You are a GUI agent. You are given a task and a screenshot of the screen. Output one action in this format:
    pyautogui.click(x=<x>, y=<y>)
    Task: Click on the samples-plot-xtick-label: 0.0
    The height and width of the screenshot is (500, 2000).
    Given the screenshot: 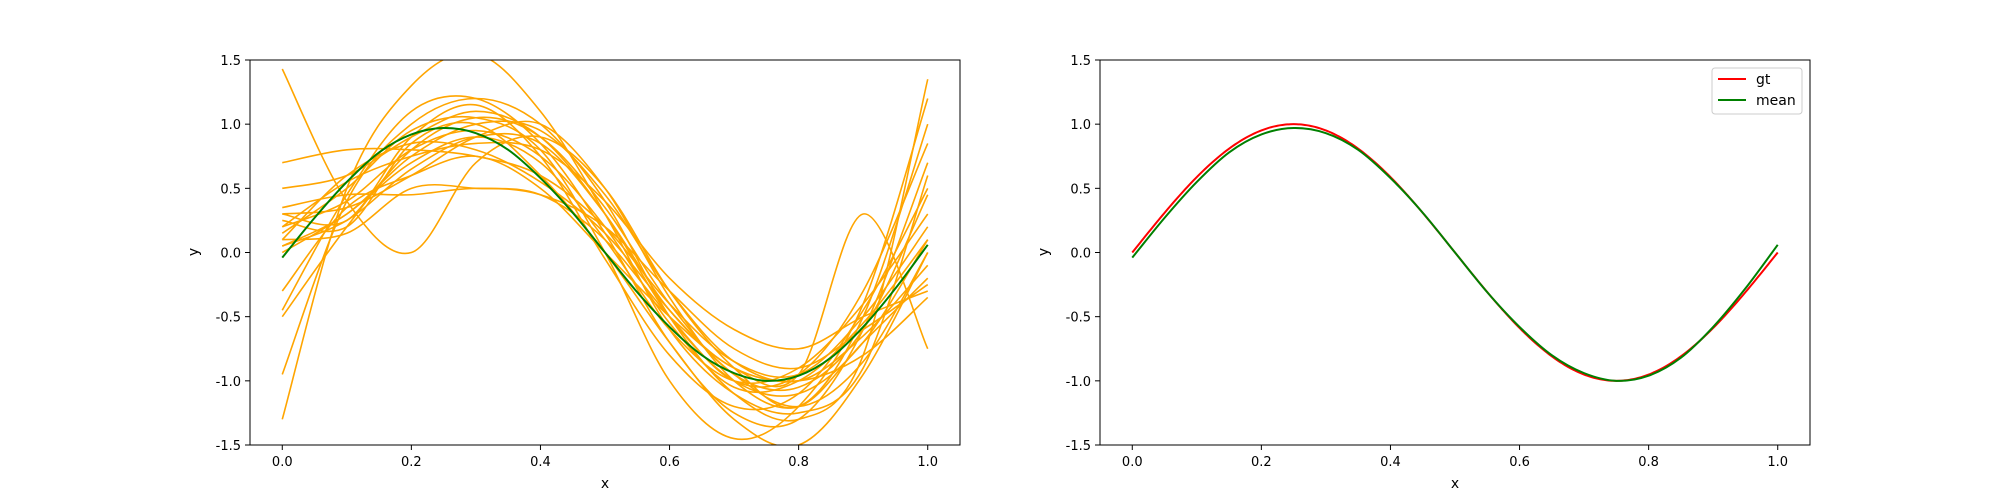 What is the action you would take?
    pyautogui.click(x=282, y=462)
    